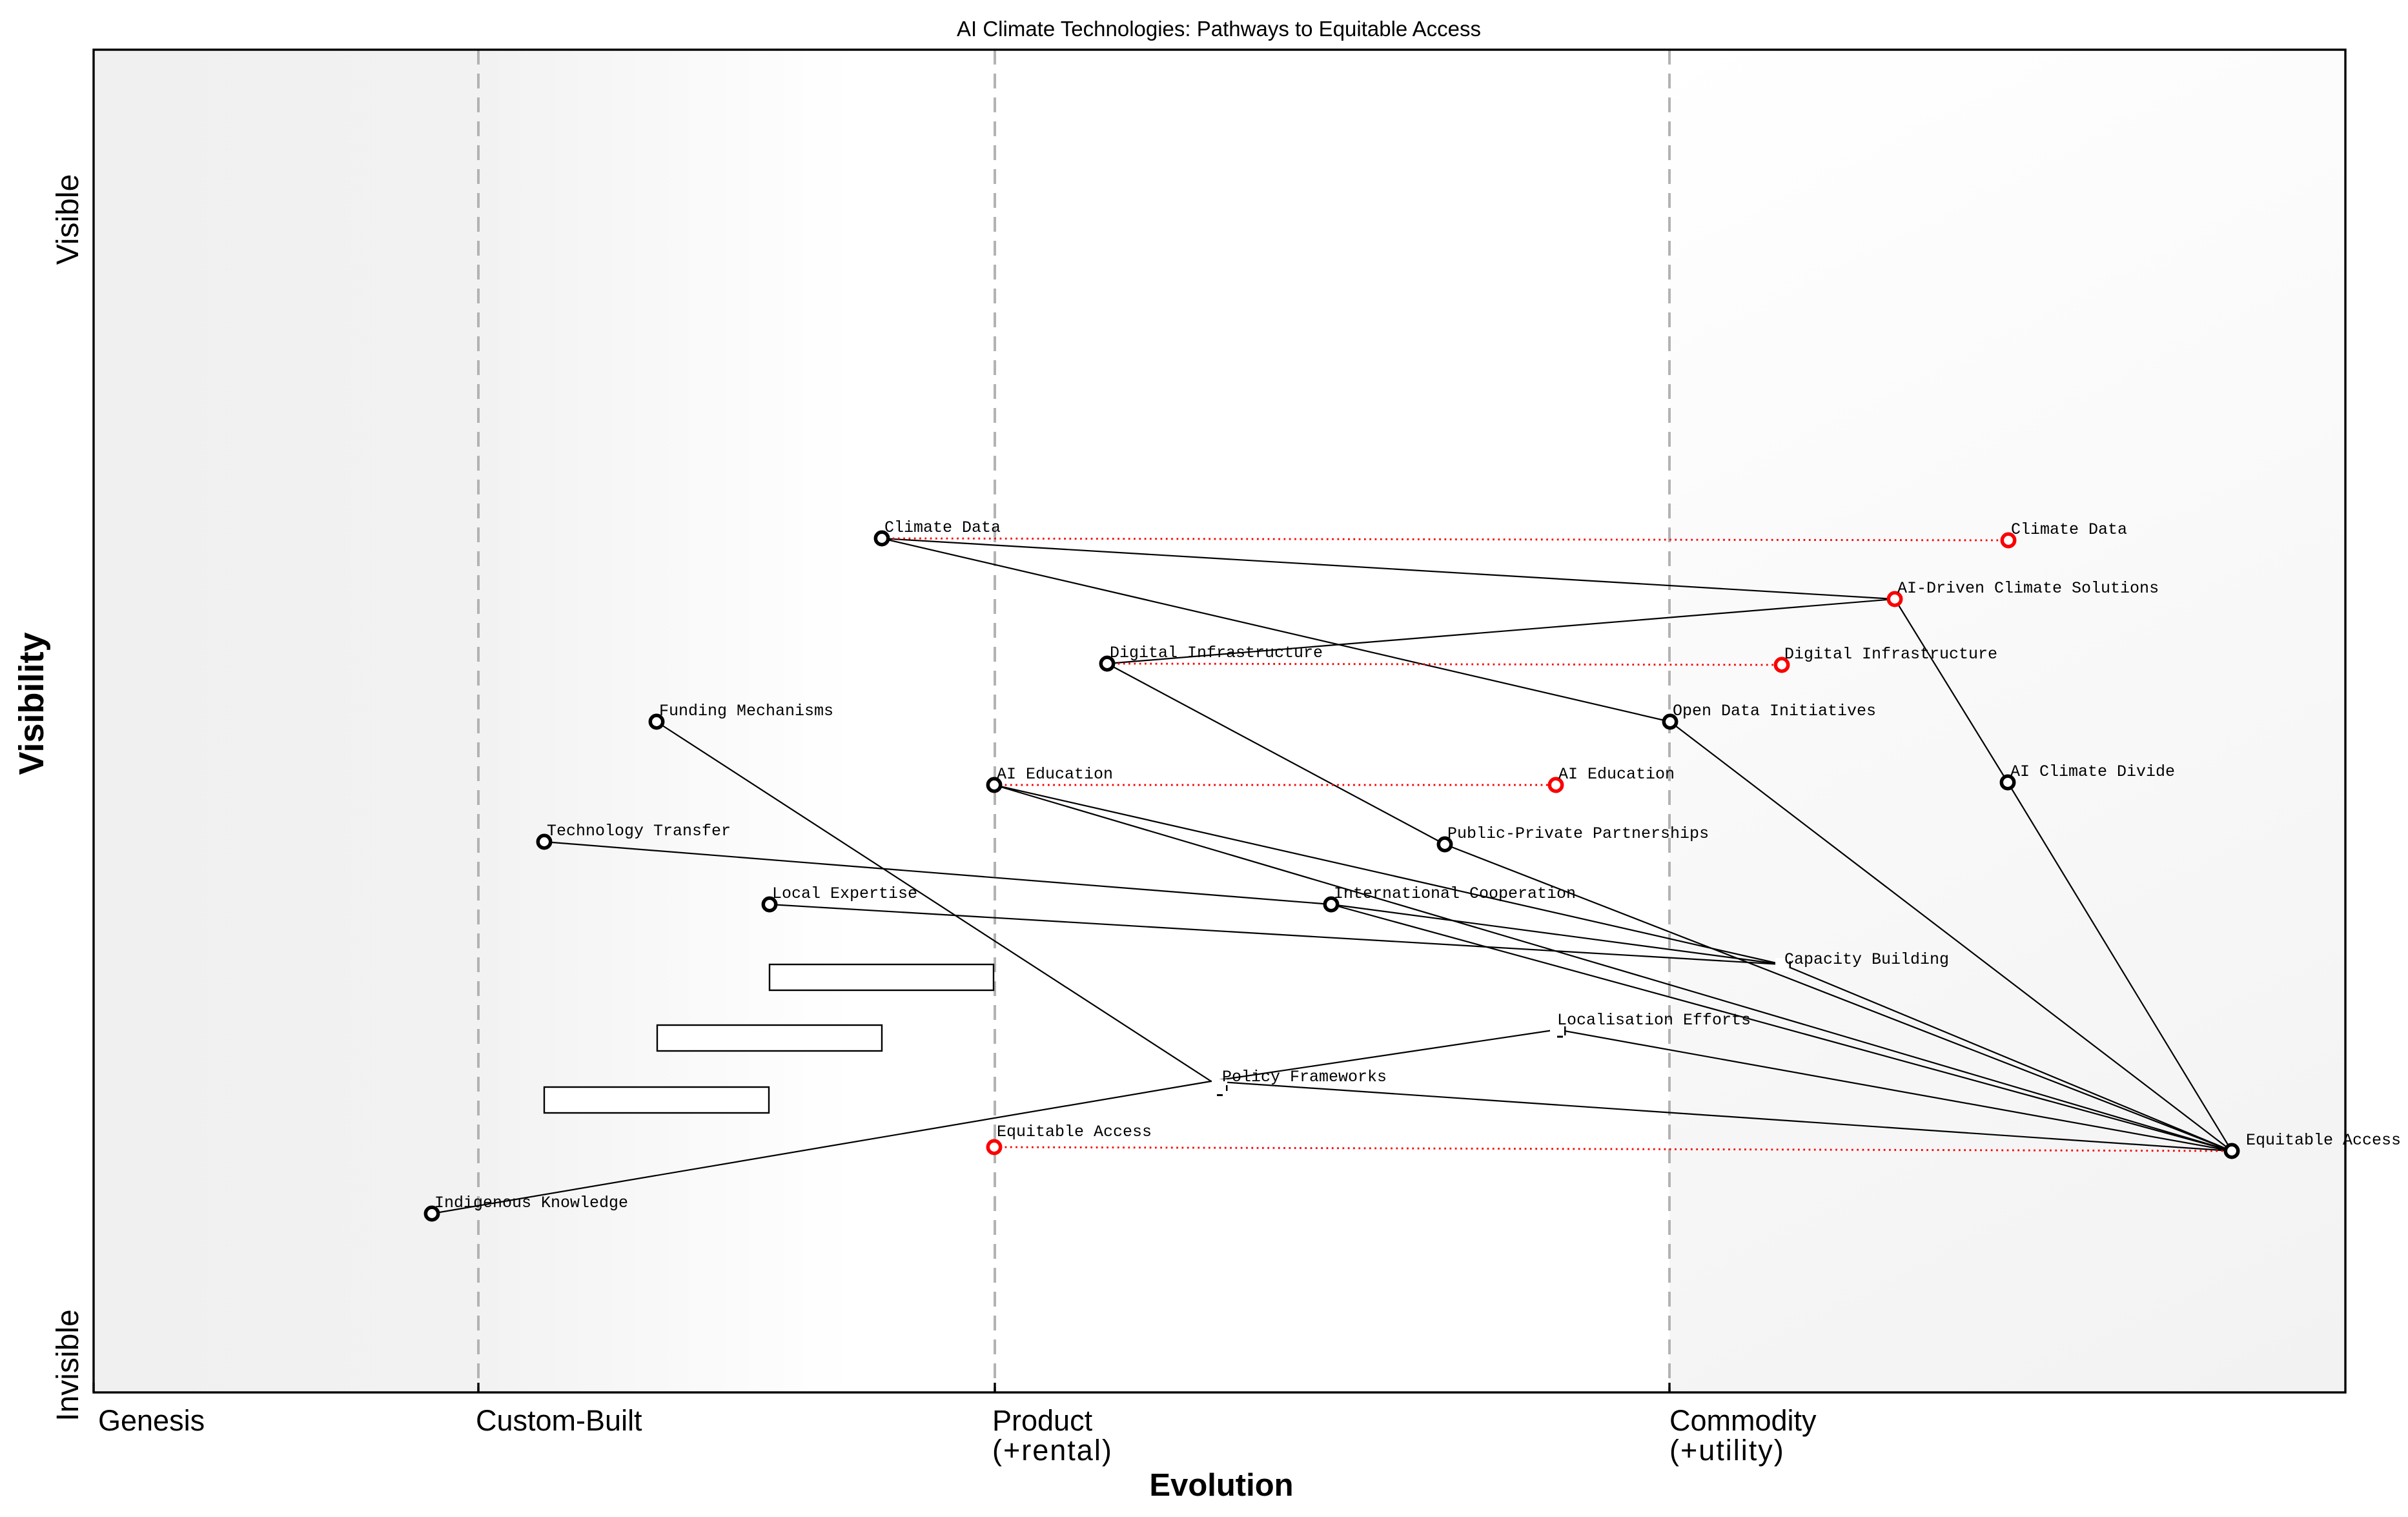  What do you see at coordinates (68, 1365) in the screenshot?
I see `svg-text: Invisible` at bounding box center [68, 1365].